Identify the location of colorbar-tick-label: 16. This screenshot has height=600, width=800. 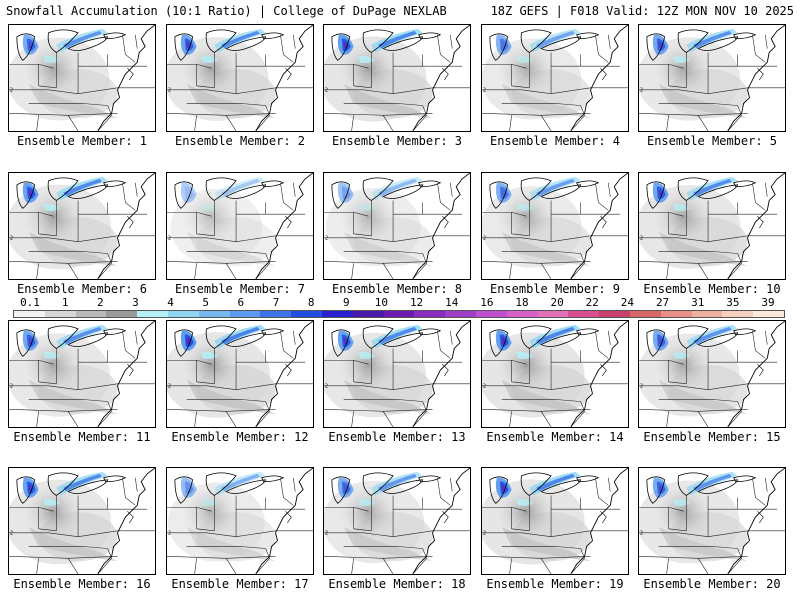
(487, 302).